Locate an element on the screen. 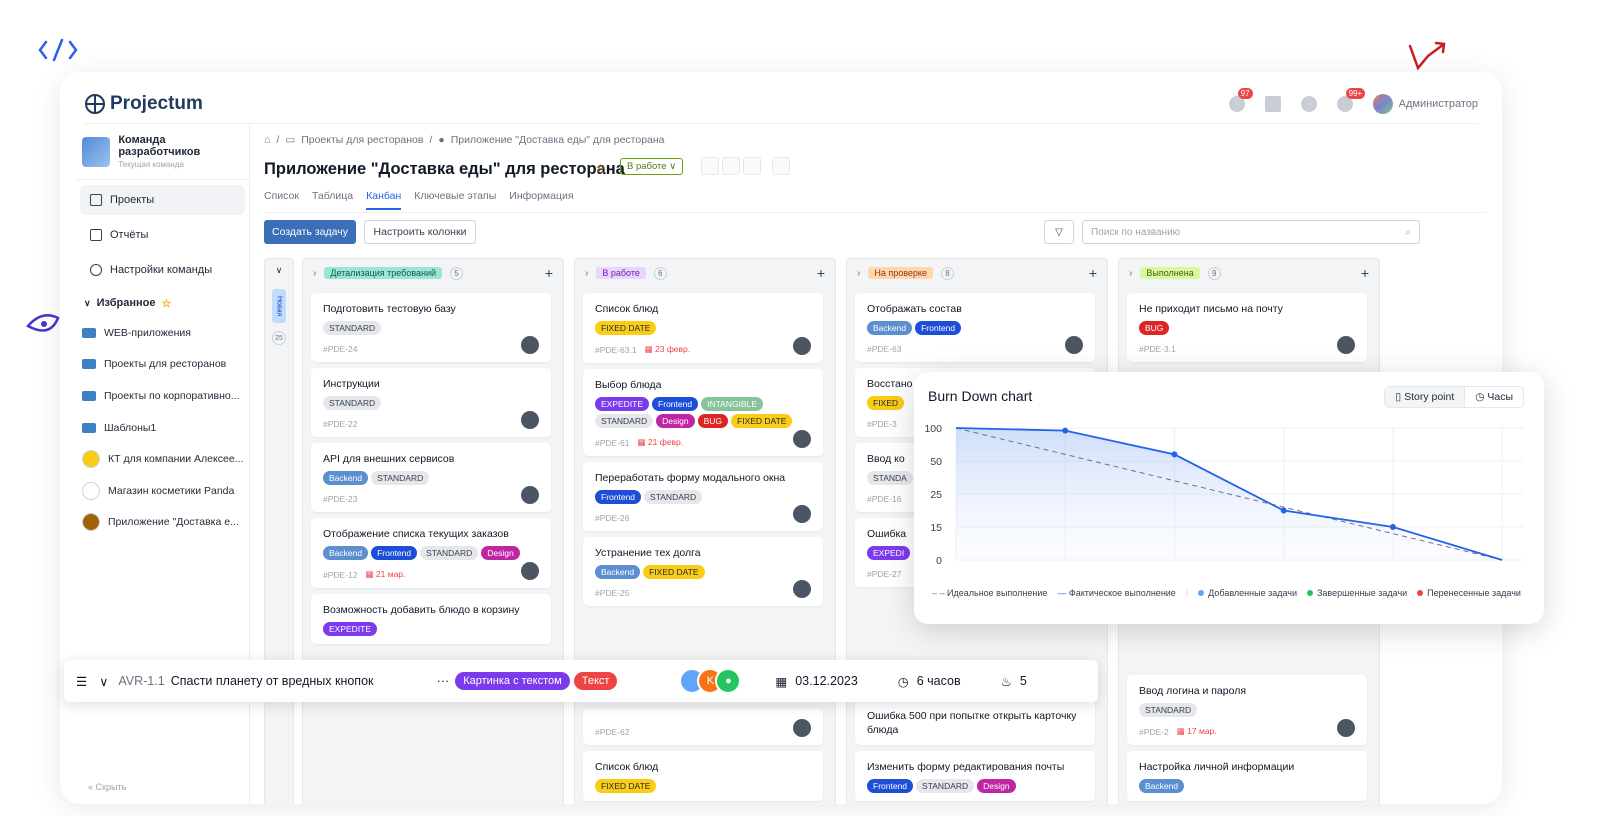 This screenshot has height=816, width=1600. sidebar-favorite-item: Магазин косметики Panda is located at coordinates (162, 491).